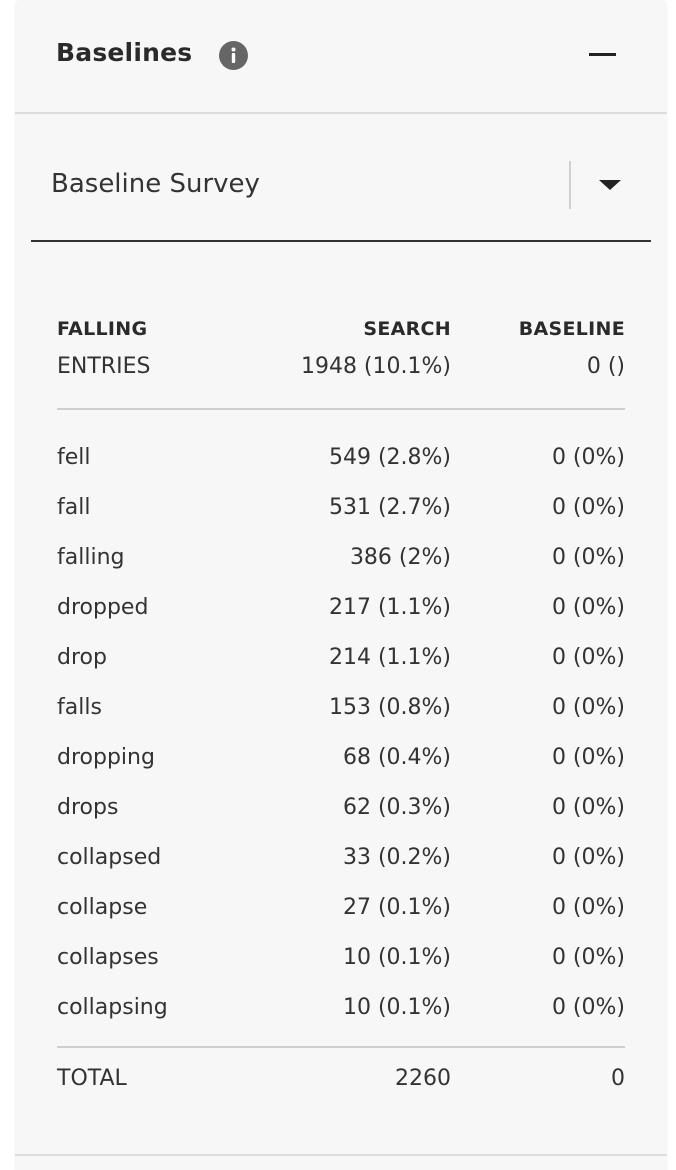  I want to click on table-row: drop 214 (1.1%) 0 (0%), so click(341, 659).